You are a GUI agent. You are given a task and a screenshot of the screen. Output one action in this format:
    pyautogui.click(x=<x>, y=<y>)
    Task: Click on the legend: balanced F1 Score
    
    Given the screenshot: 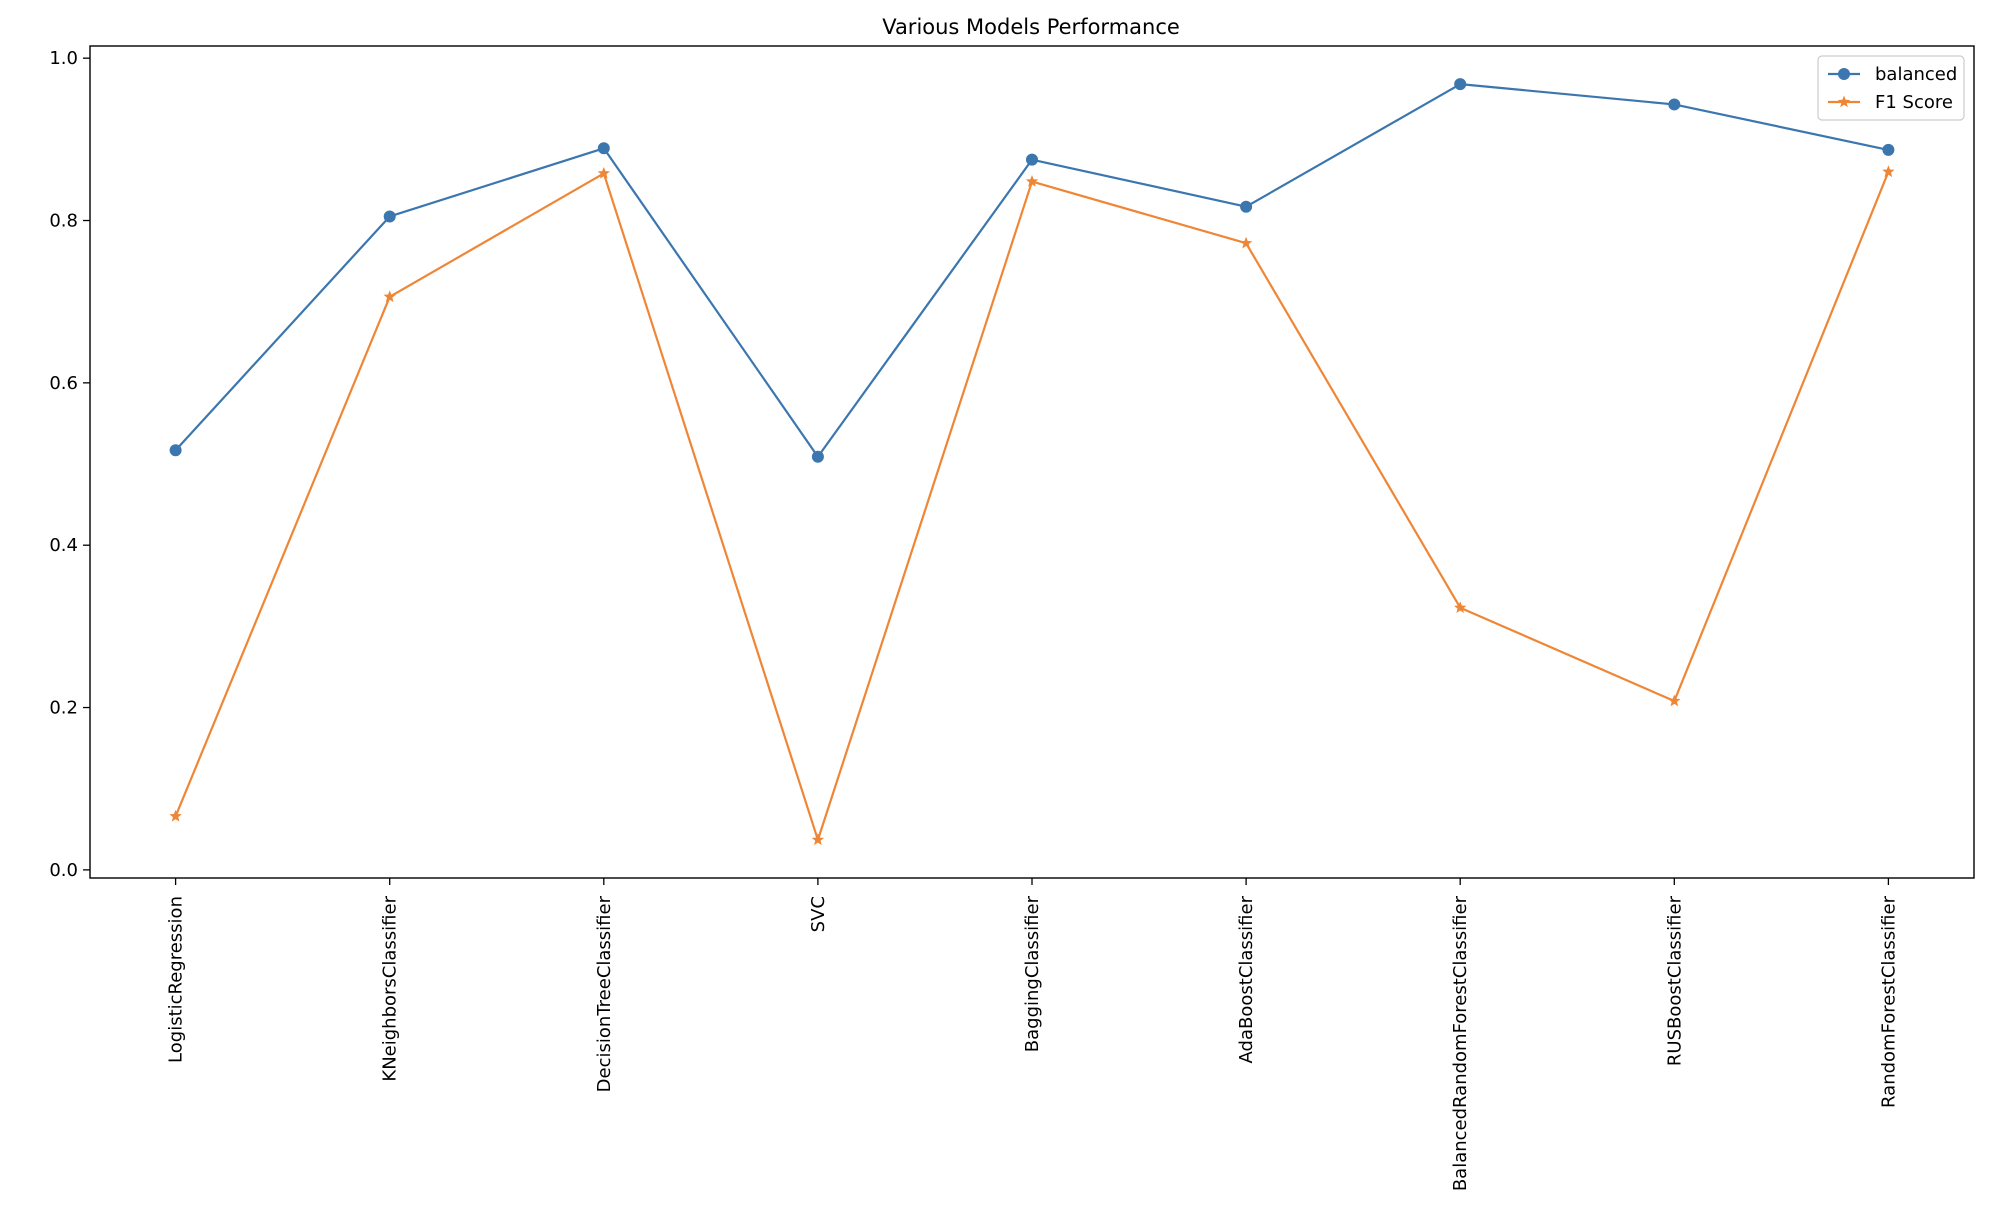 What is the action you would take?
    pyautogui.click(x=1891, y=88)
    